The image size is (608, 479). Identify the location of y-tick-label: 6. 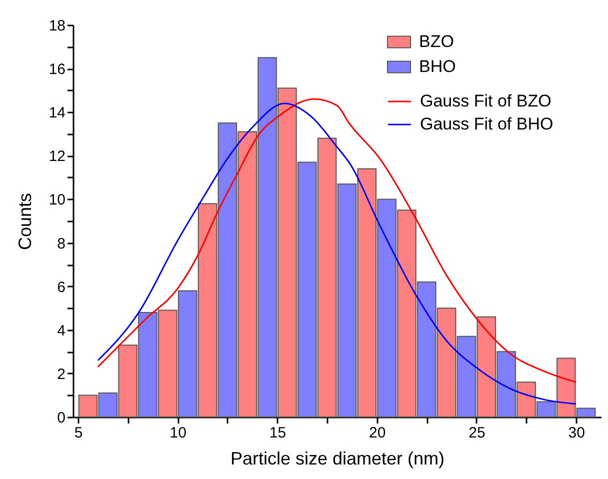
(61, 287).